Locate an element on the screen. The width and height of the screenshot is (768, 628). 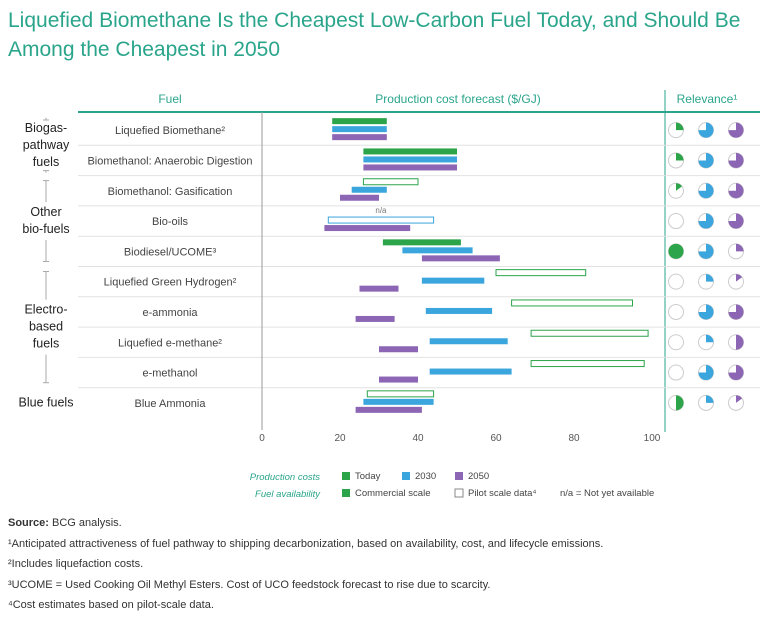
legend-fuel-availability-label: Fuel availability is located at coordinates (288, 494).